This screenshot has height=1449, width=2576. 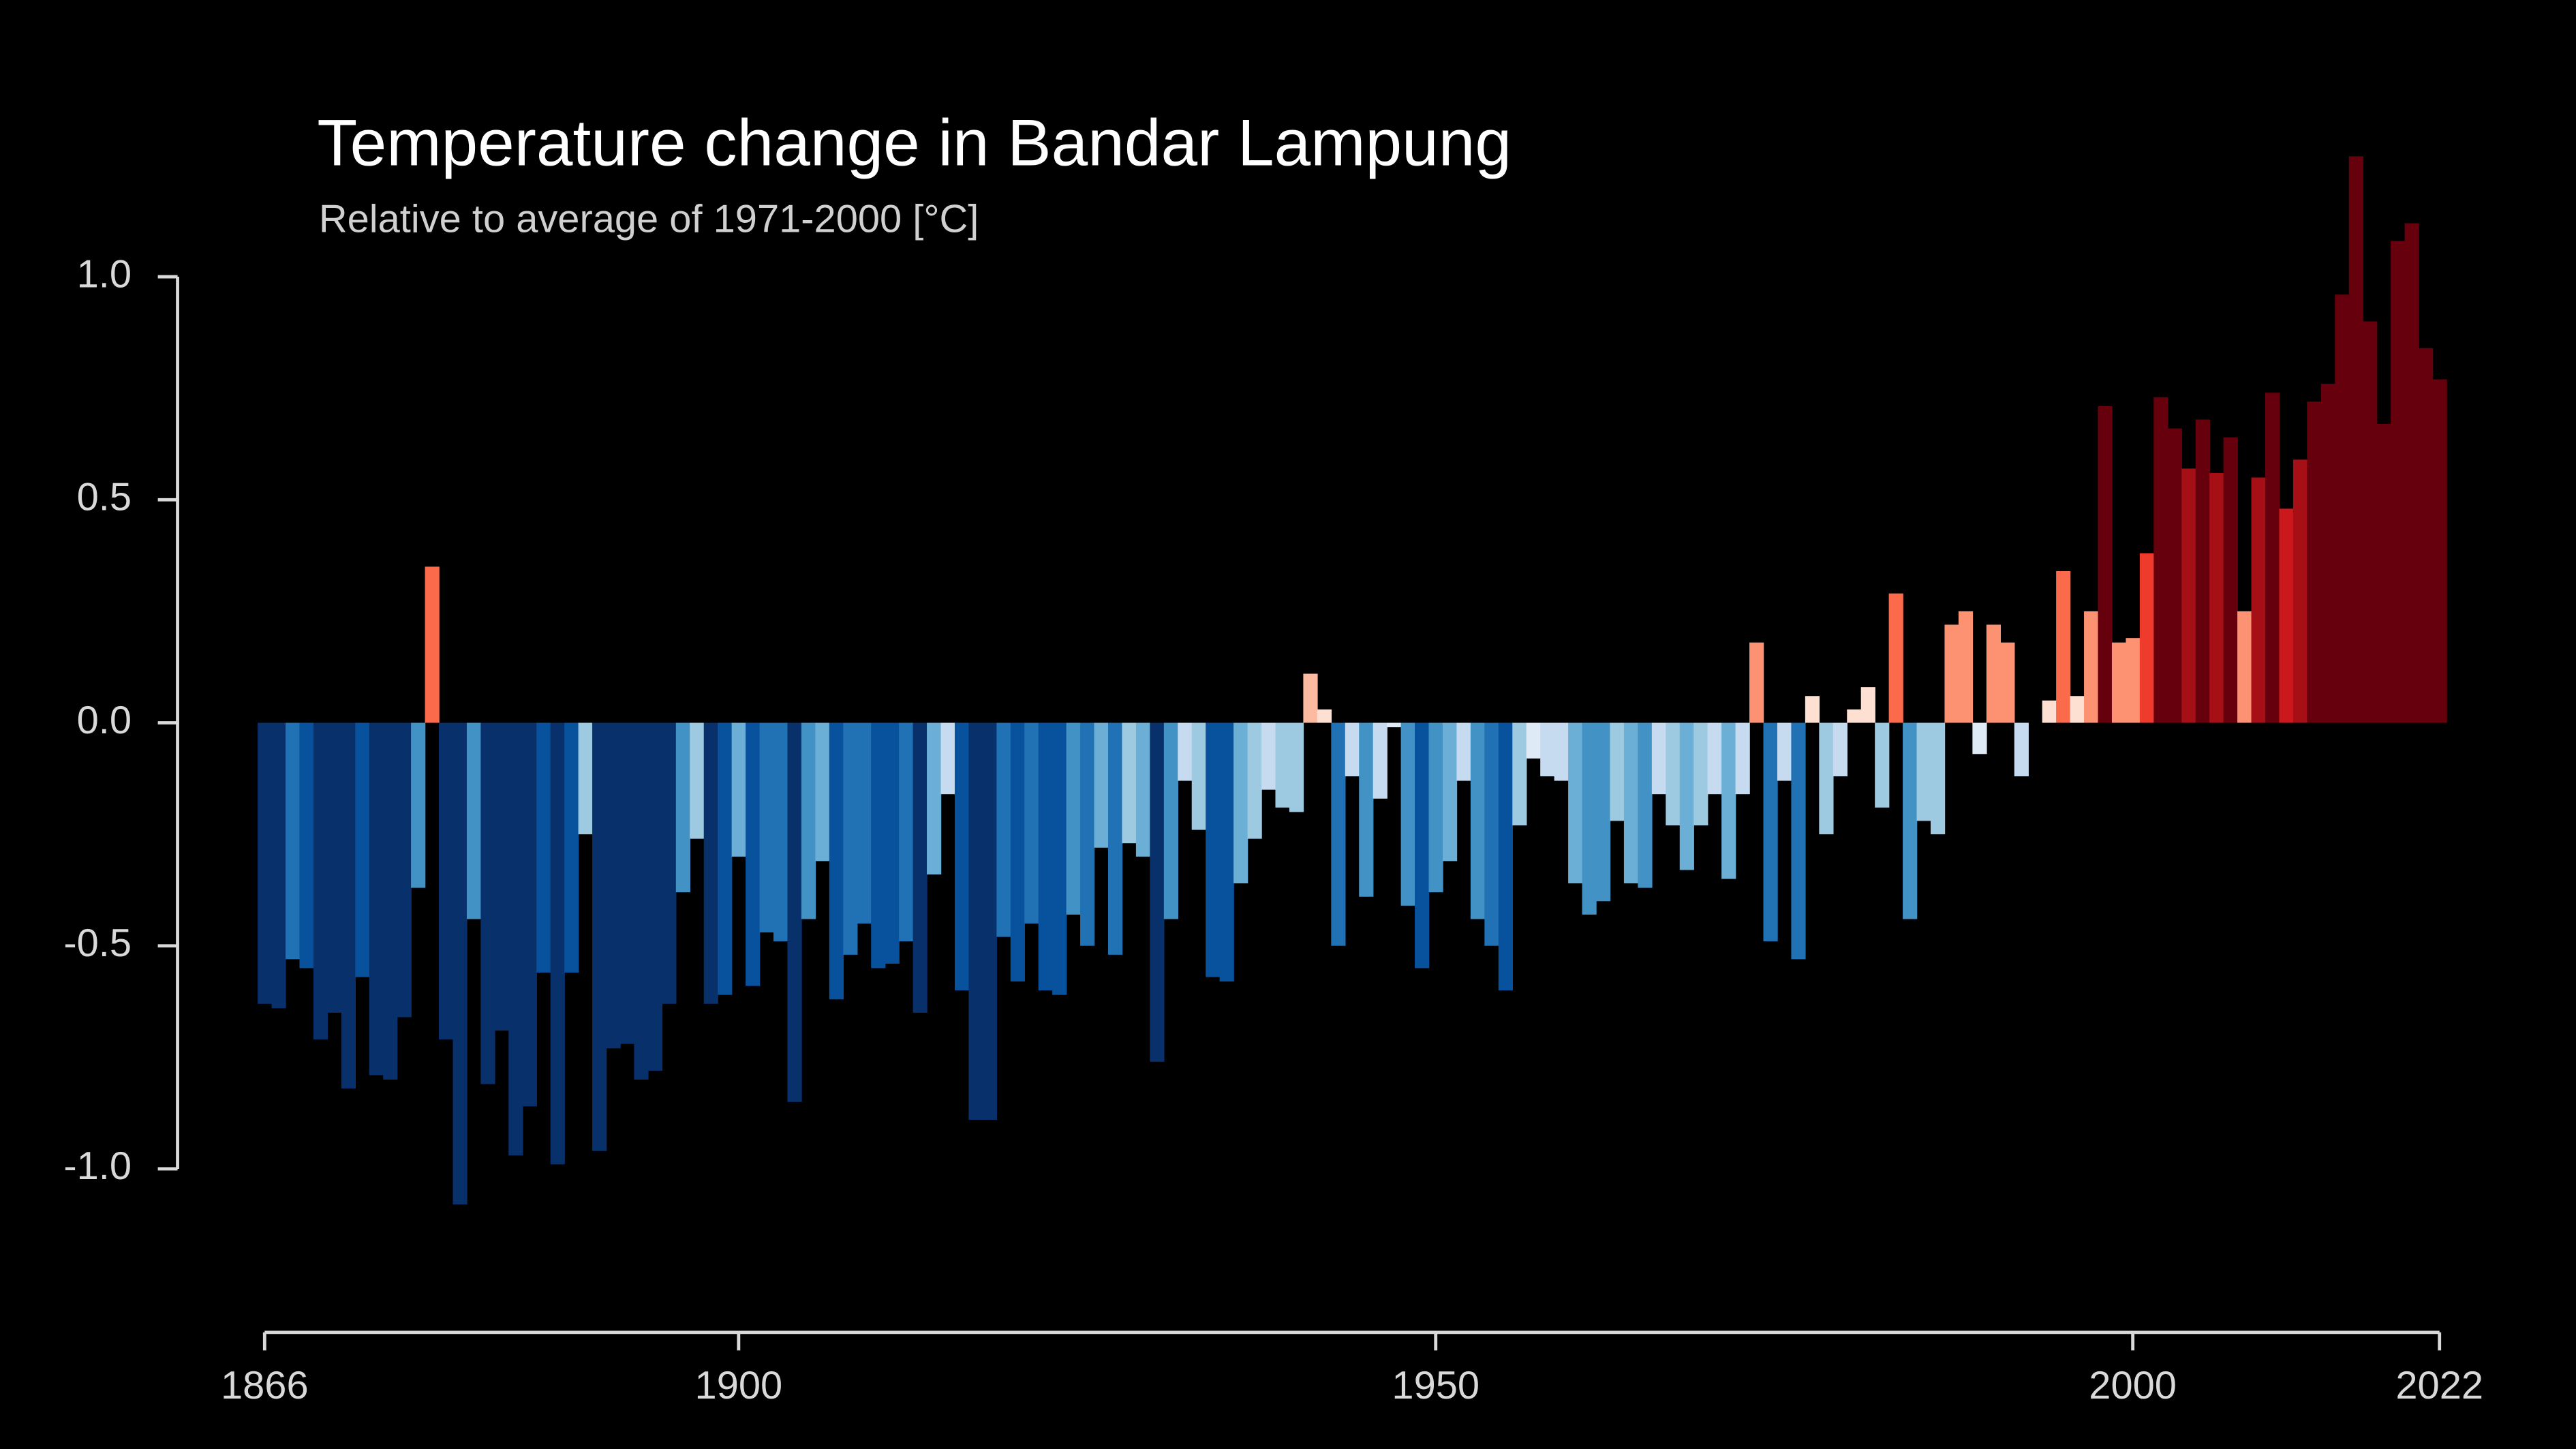 I want to click on x-tick-label: 1950, so click(x=1435, y=1385).